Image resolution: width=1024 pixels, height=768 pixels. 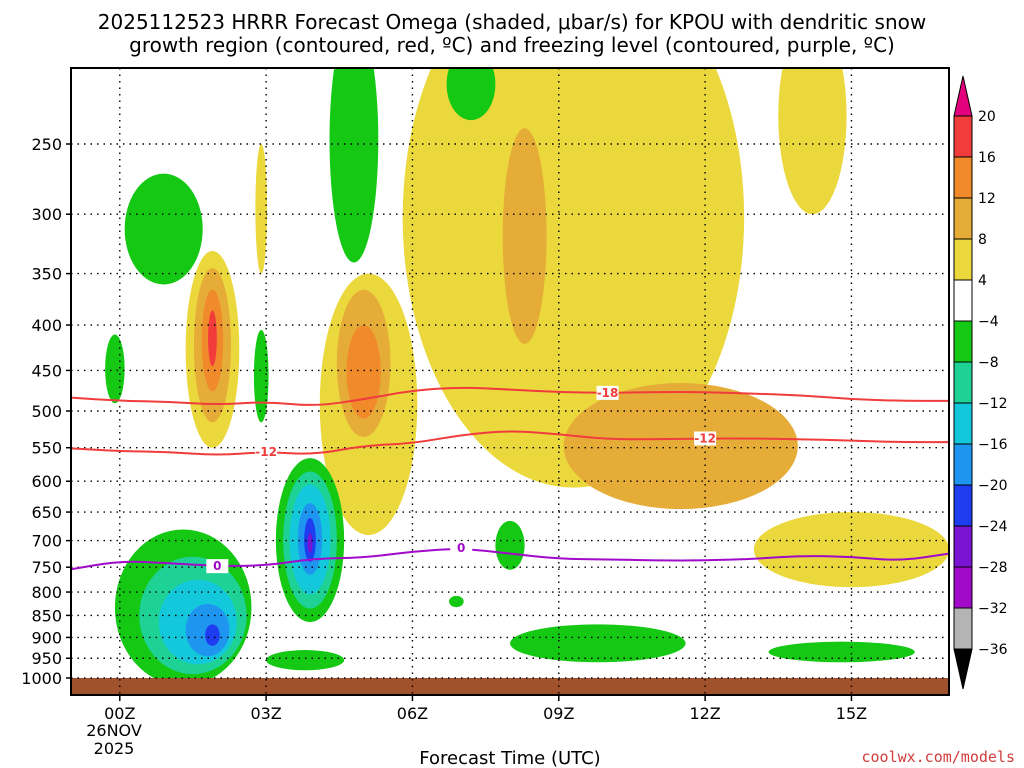 I want to click on colorbar-label-1: 16, so click(x=987, y=158).